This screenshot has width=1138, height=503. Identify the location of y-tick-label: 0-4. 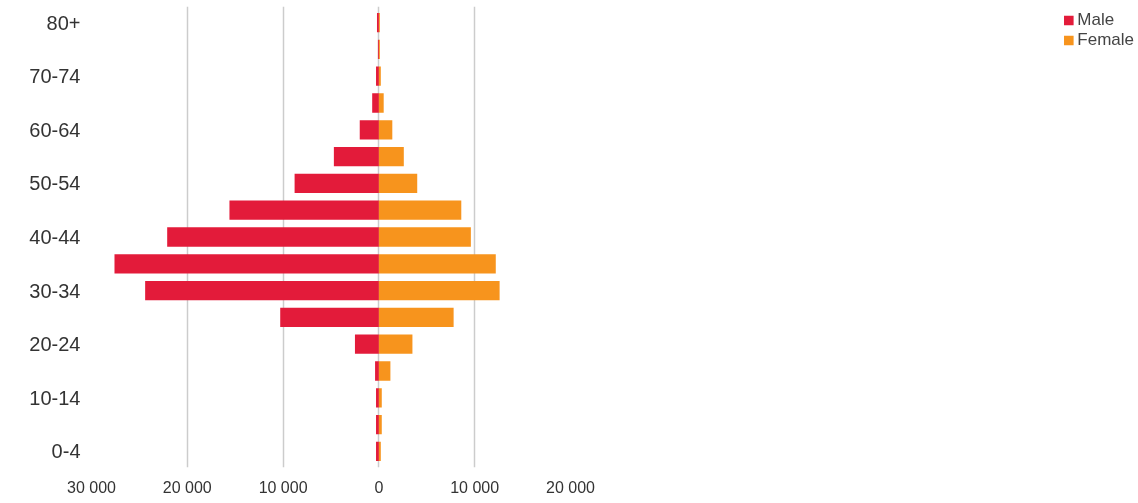
(66, 451).